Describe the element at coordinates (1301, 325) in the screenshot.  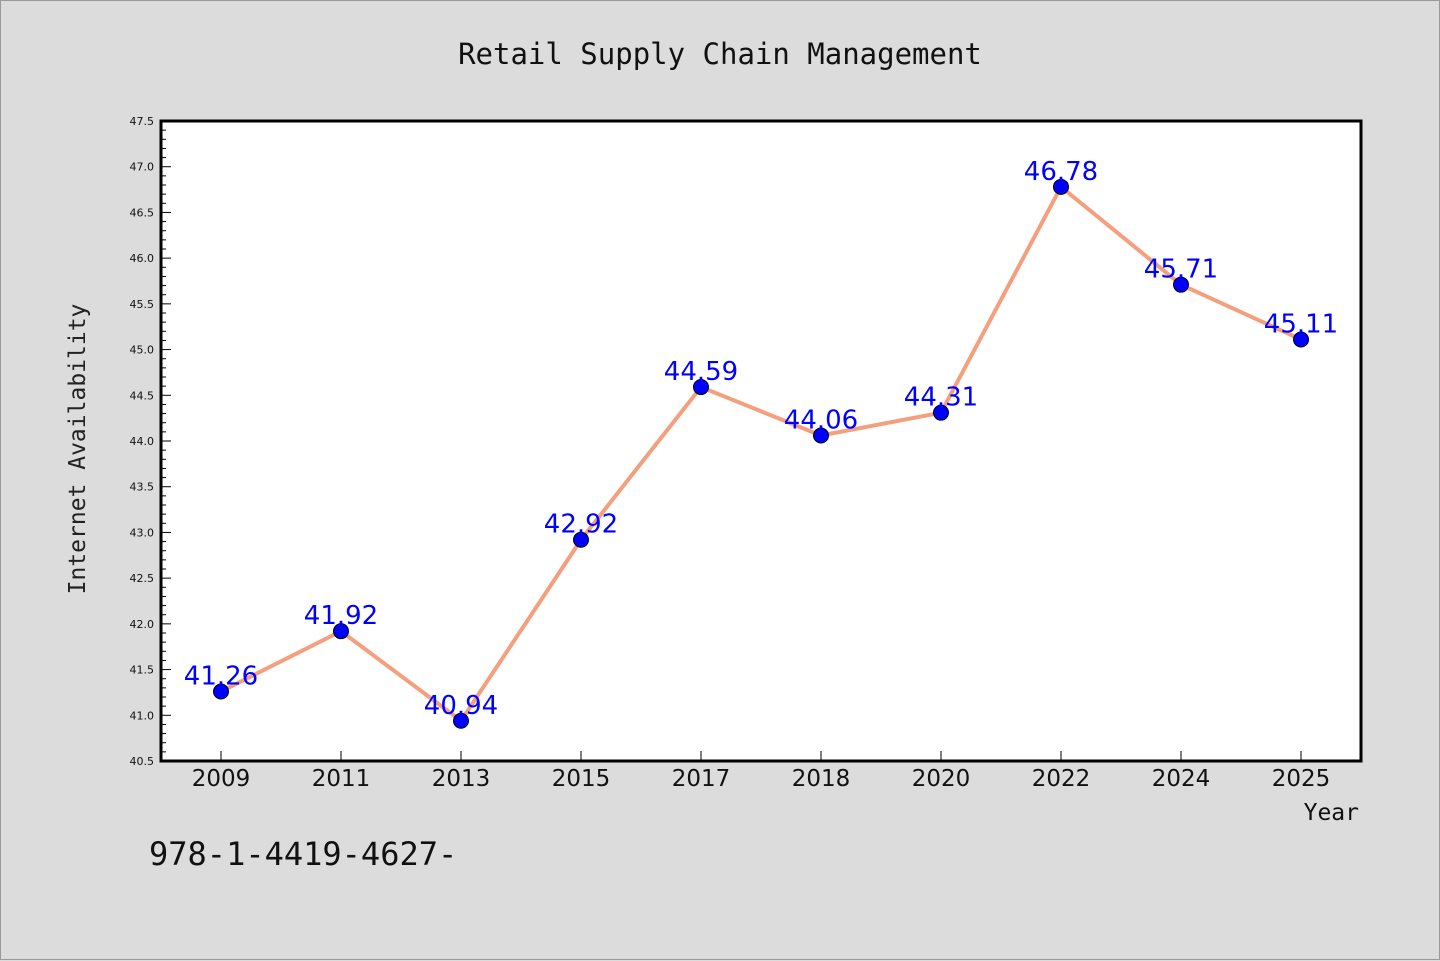
I see `data-label: 45.11` at that location.